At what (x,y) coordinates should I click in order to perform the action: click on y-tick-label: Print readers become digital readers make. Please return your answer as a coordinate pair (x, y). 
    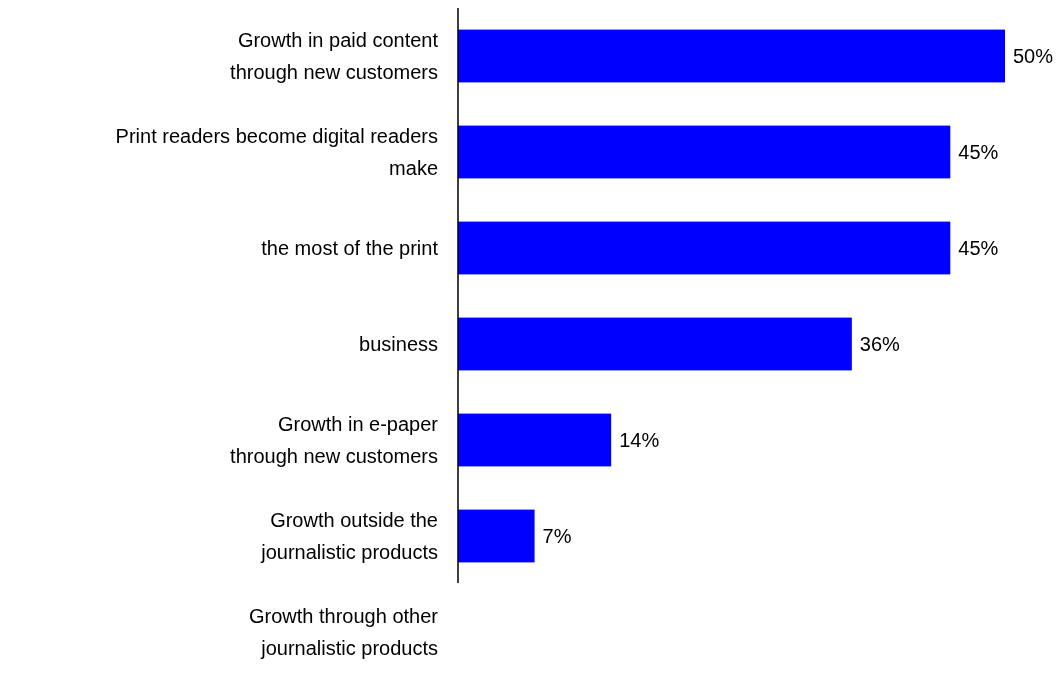
    Looking at the image, I should click on (276, 152).